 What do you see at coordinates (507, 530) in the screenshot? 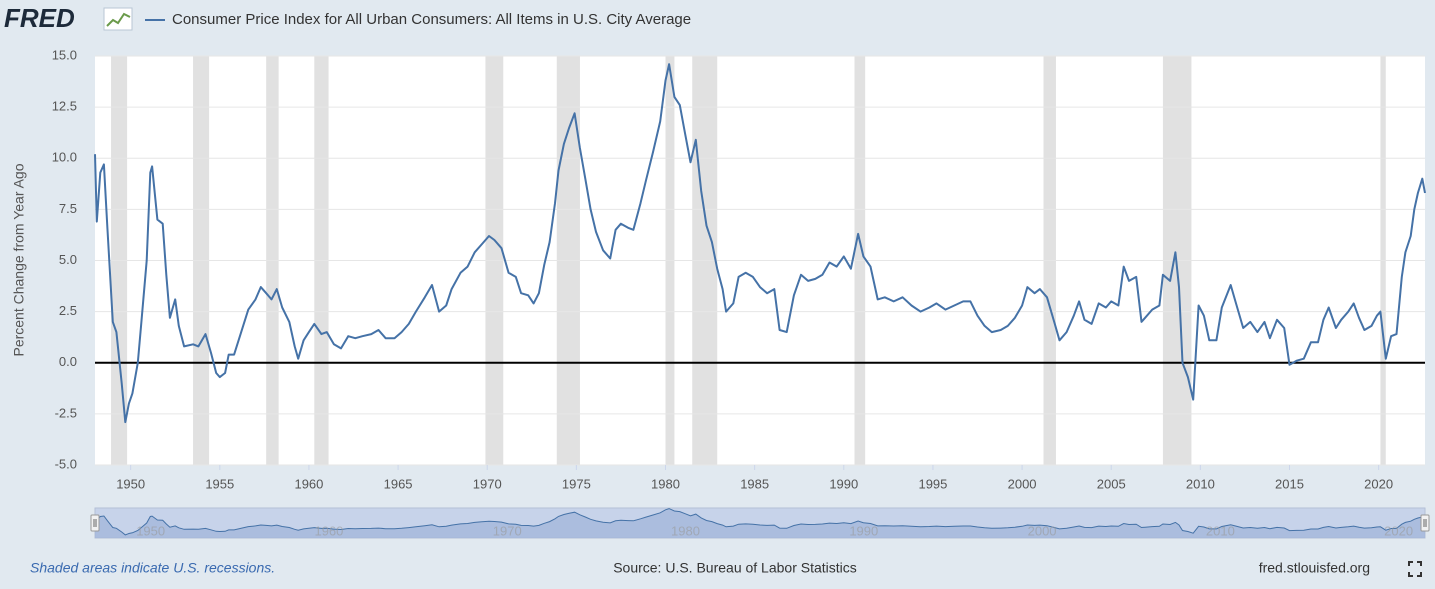
I see `navigator-label: 1970` at bounding box center [507, 530].